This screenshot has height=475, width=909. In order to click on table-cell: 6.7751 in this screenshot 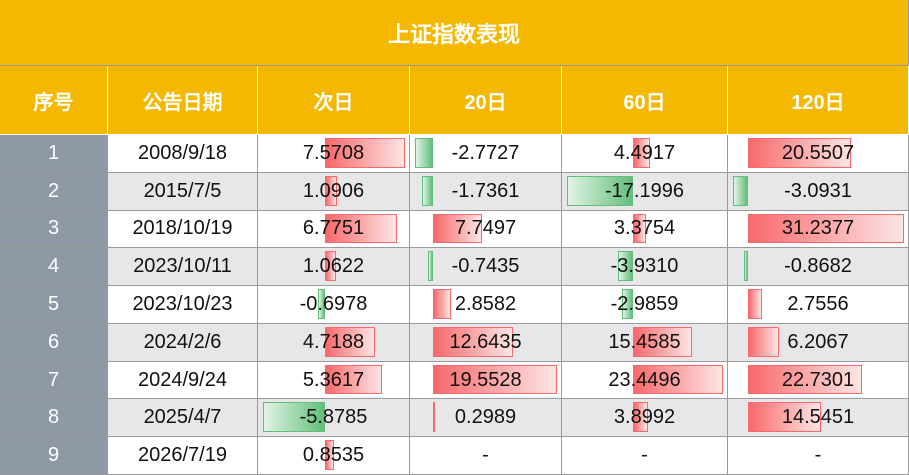, I will do `click(334, 229)`.